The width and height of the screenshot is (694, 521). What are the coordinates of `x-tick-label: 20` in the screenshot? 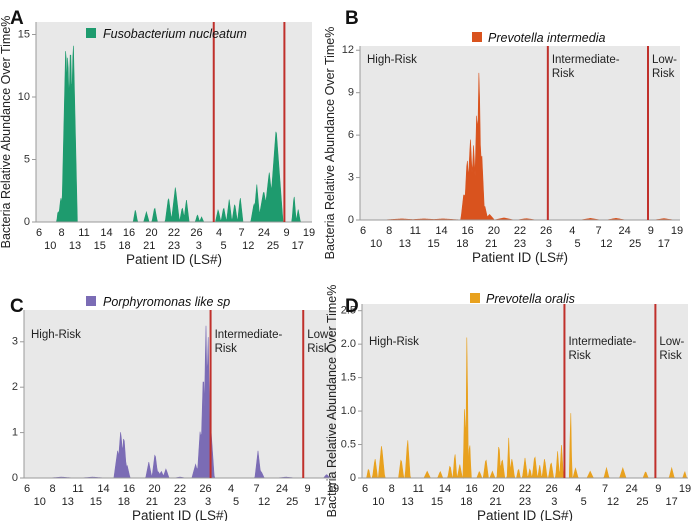 It's located at (494, 231).